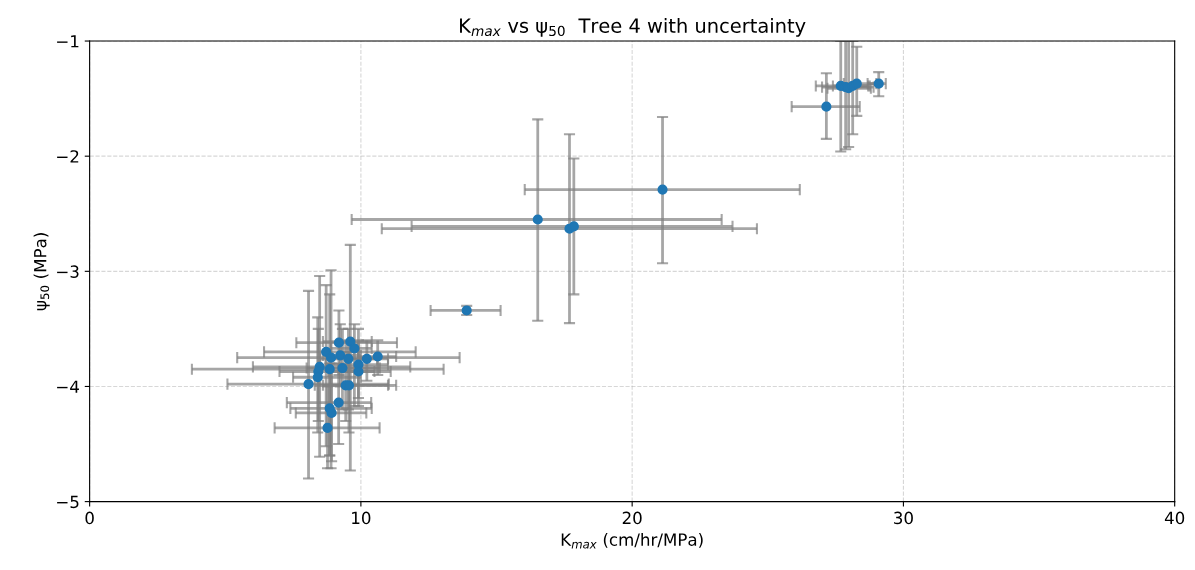 The height and width of the screenshot is (570, 1195). What do you see at coordinates (903, 518) in the screenshot?
I see `x-tick-label: 30` at bounding box center [903, 518].